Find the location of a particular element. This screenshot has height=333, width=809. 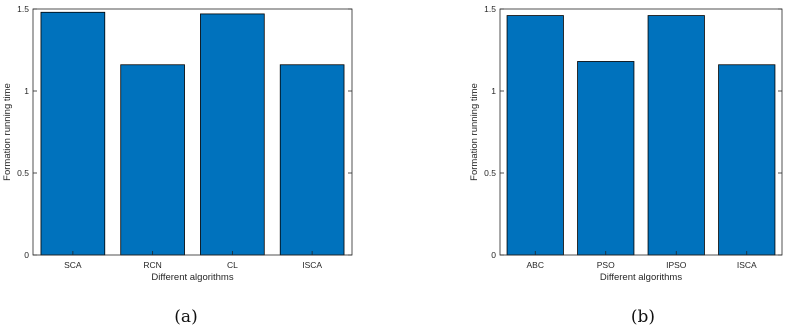

x-tick-label: ABC is located at coordinates (535, 265).